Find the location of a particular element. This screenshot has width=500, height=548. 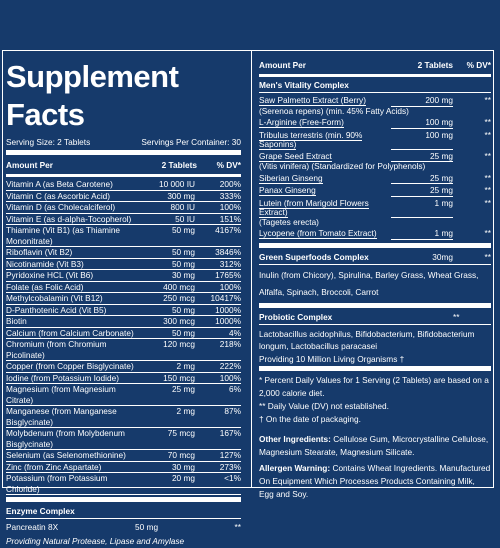

vitality-title: Men's Vitality Complex is located at coordinates (304, 85).